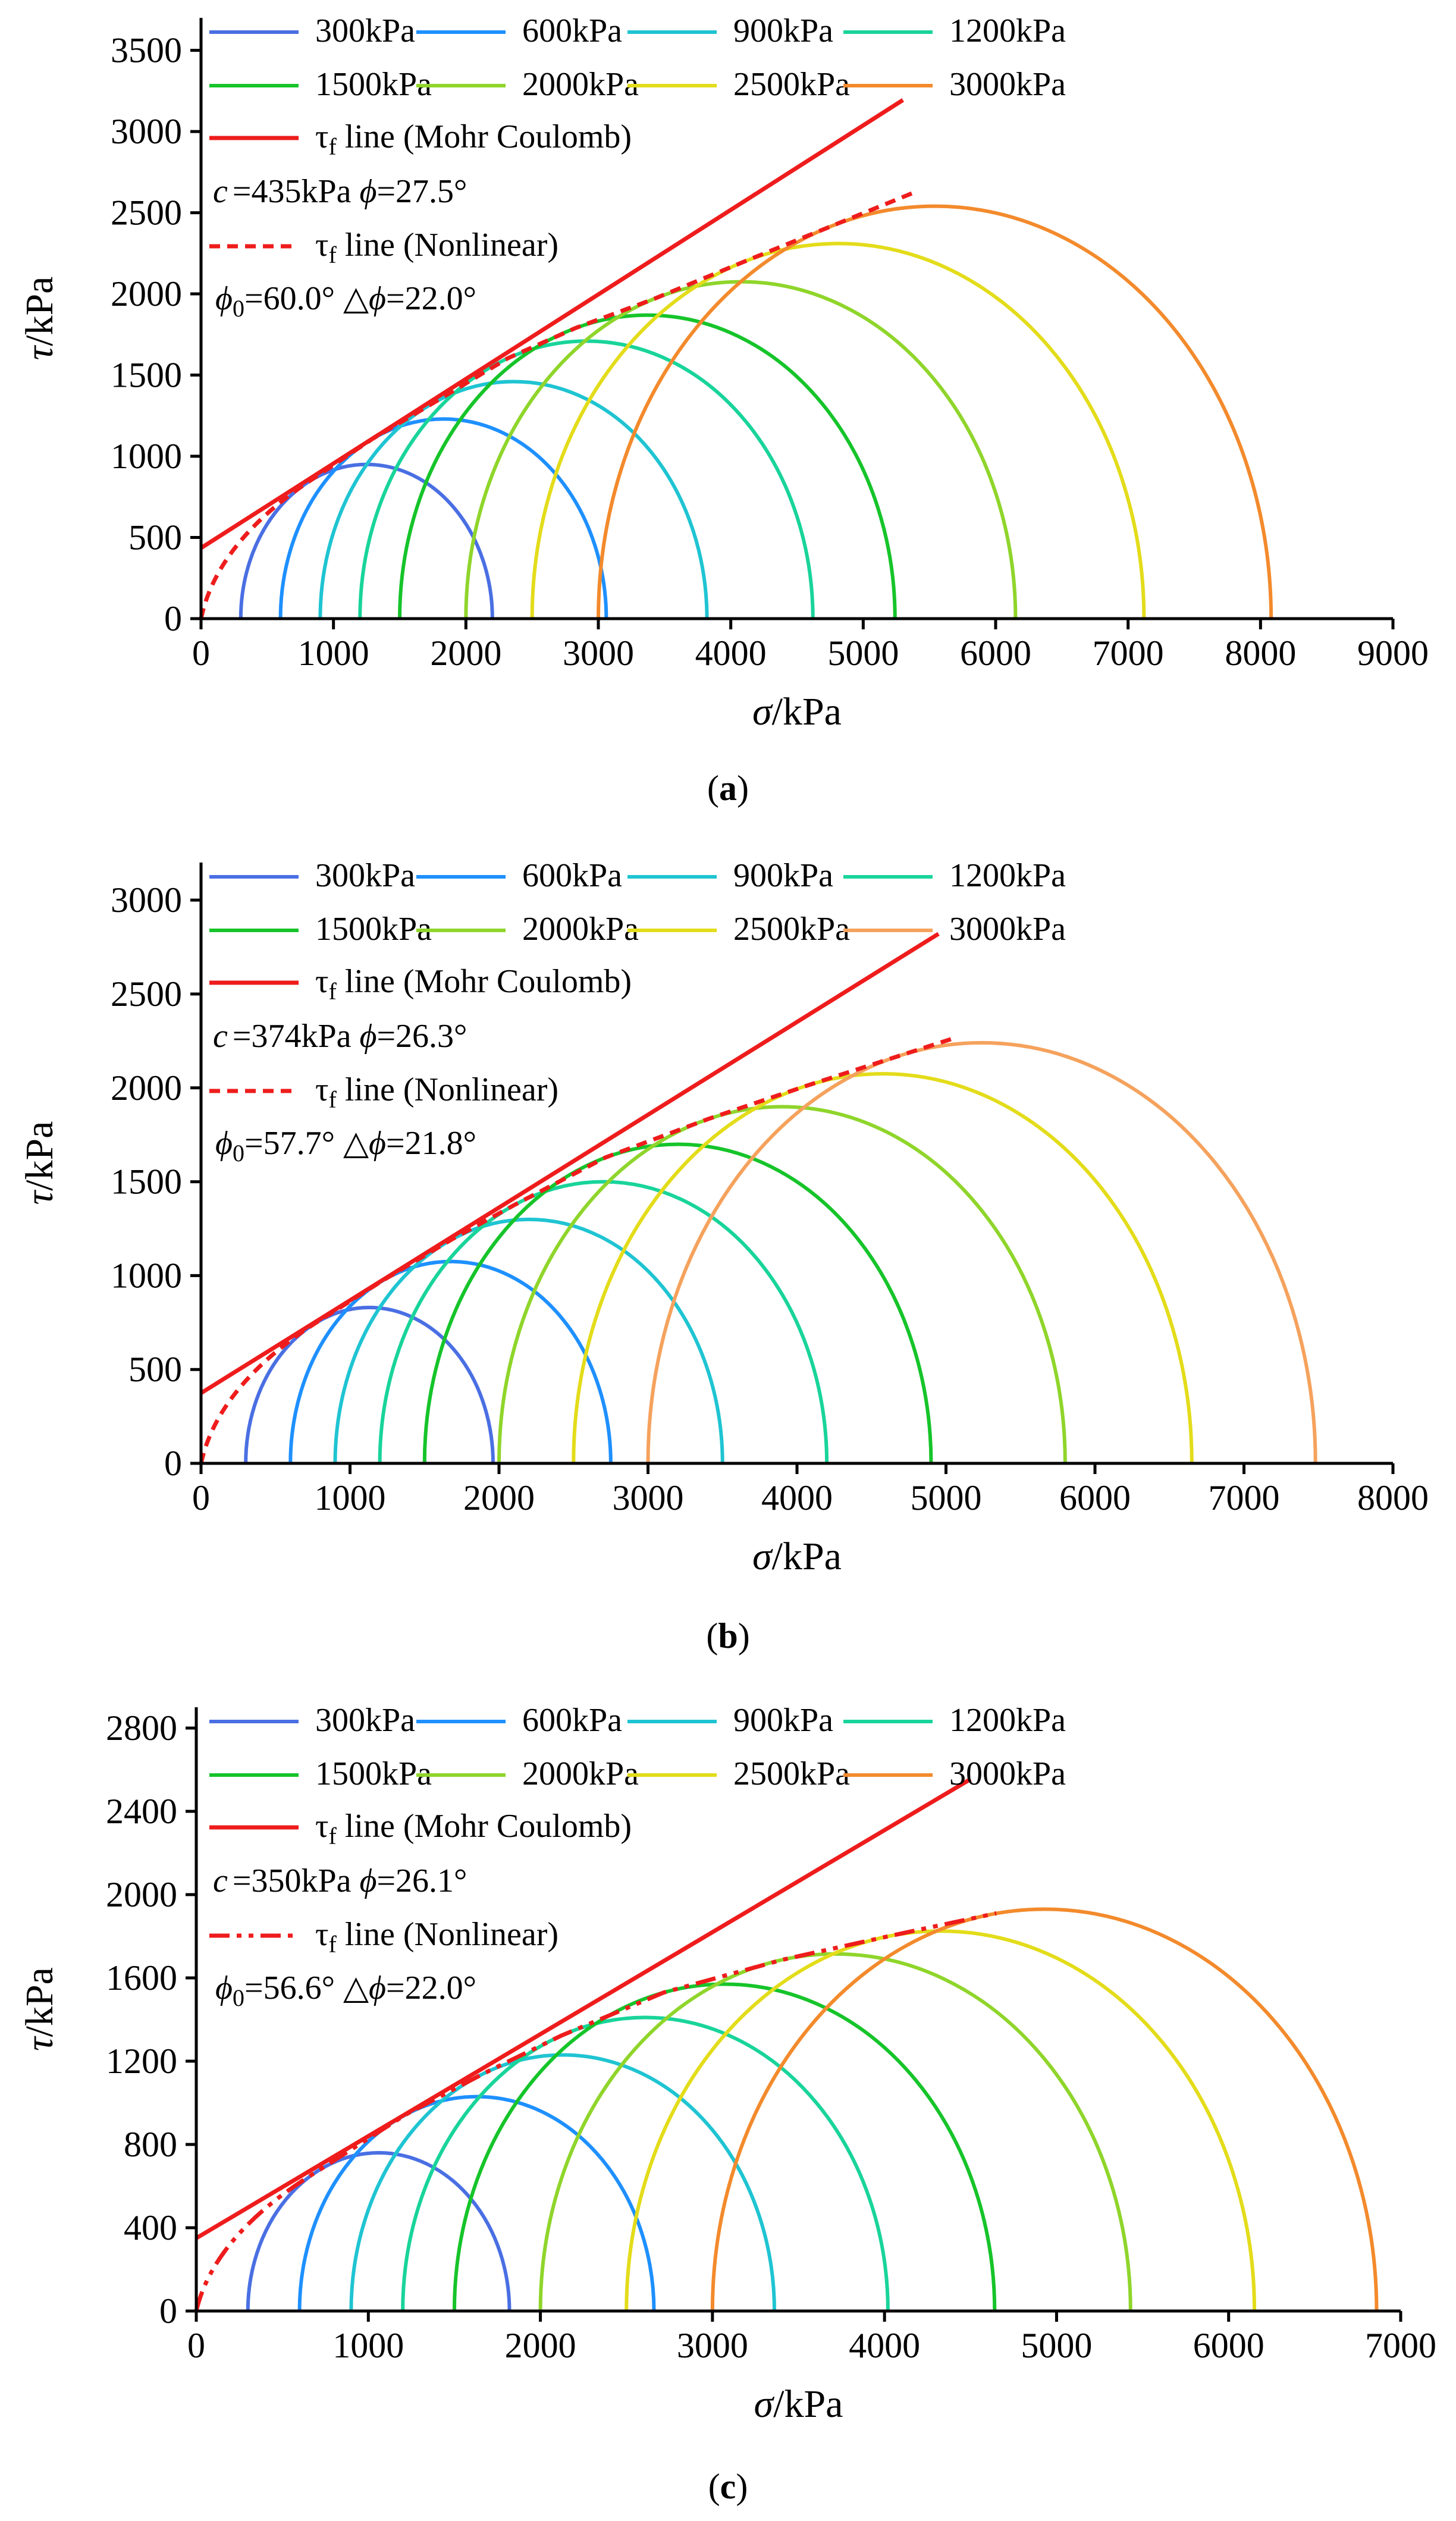 This screenshot has width=1456, height=2521. Describe the element at coordinates (150, 2144) in the screenshot. I see `y-tick-label: 800` at that location.